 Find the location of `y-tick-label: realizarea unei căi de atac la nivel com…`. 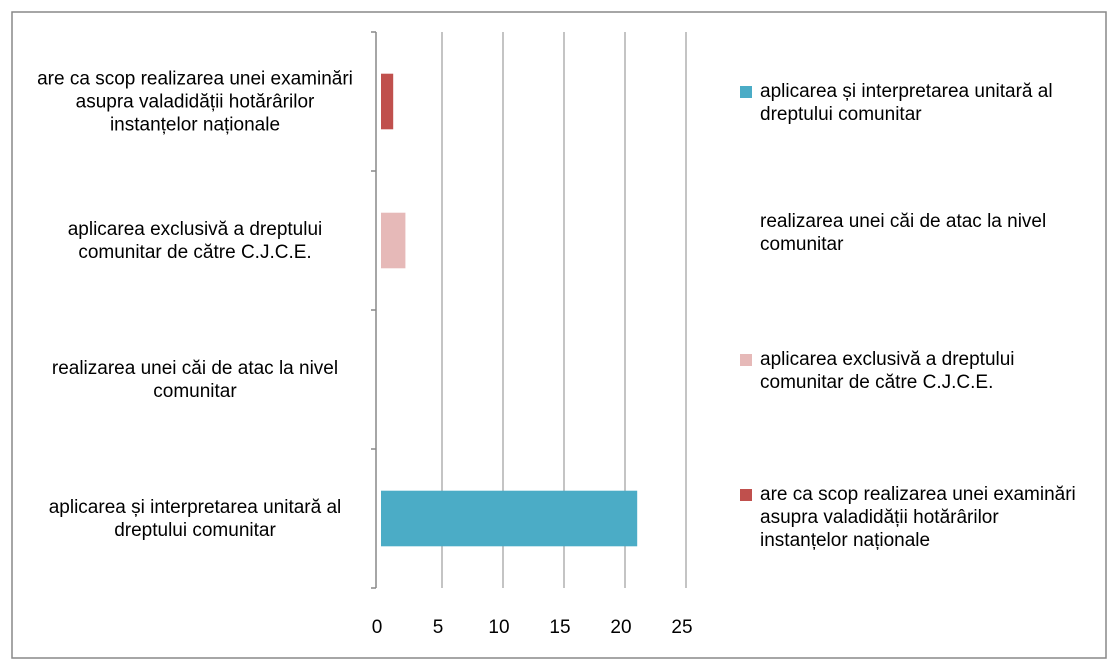

y-tick-label: realizarea unei căi de atac la nivel com… is located at coordinates (195, 379).